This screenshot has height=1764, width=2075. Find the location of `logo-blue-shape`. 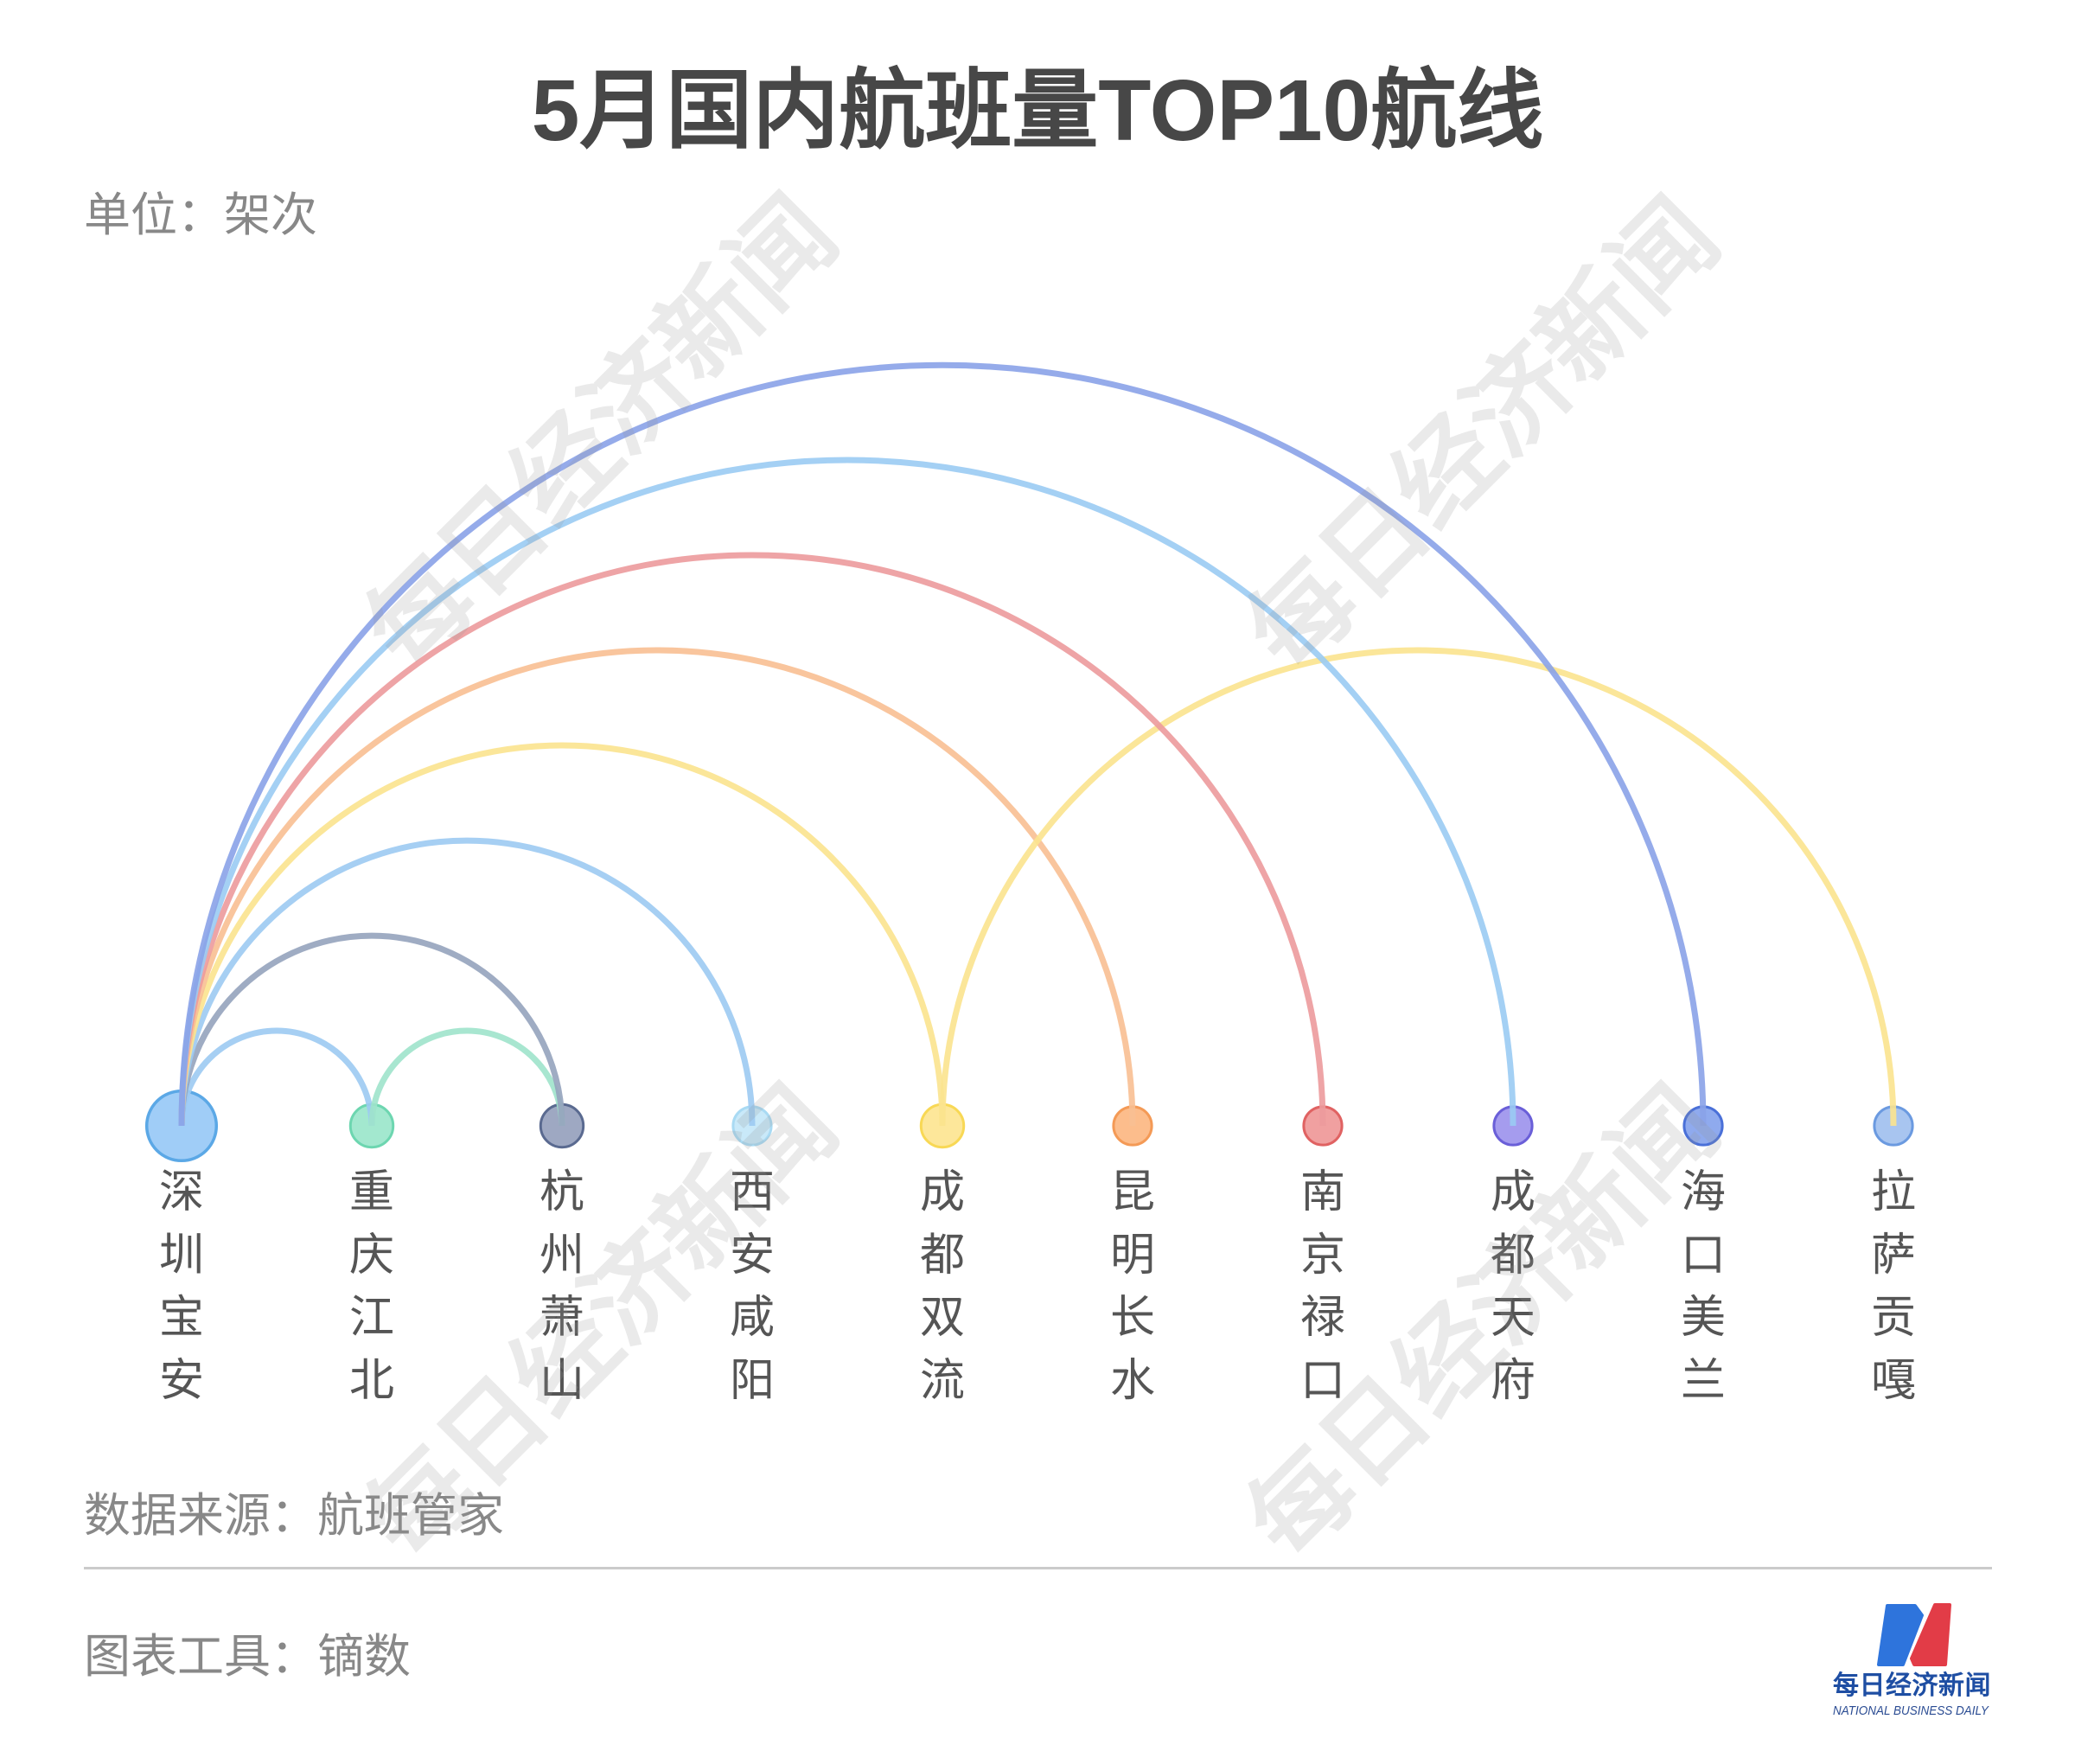

logo-blue-shape is located at coordinates (1901, 1635).